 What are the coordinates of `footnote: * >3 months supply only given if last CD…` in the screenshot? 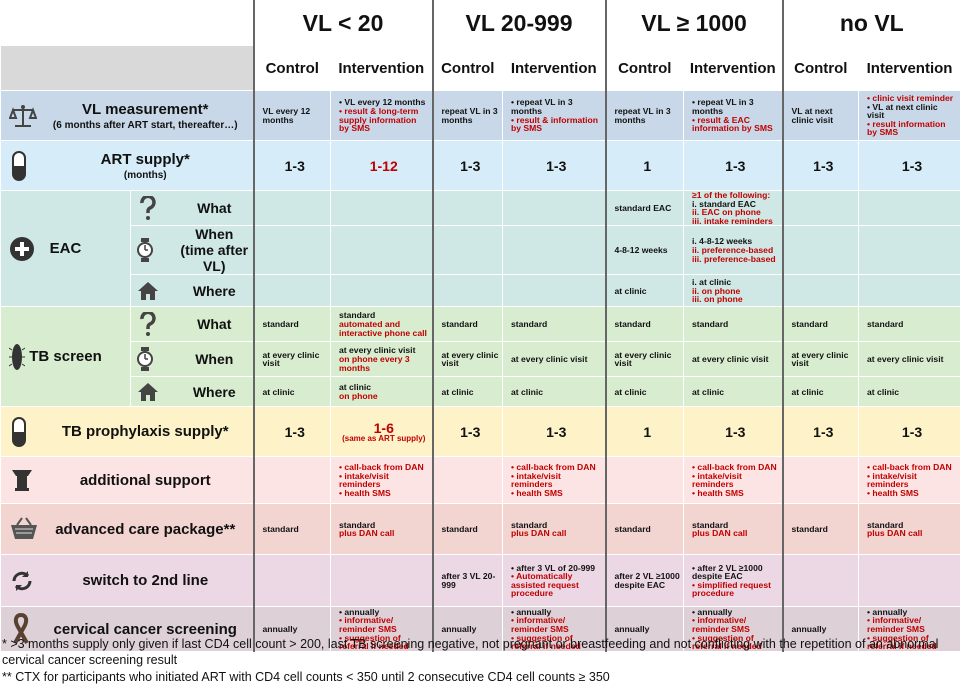 It's located at (470, 652).